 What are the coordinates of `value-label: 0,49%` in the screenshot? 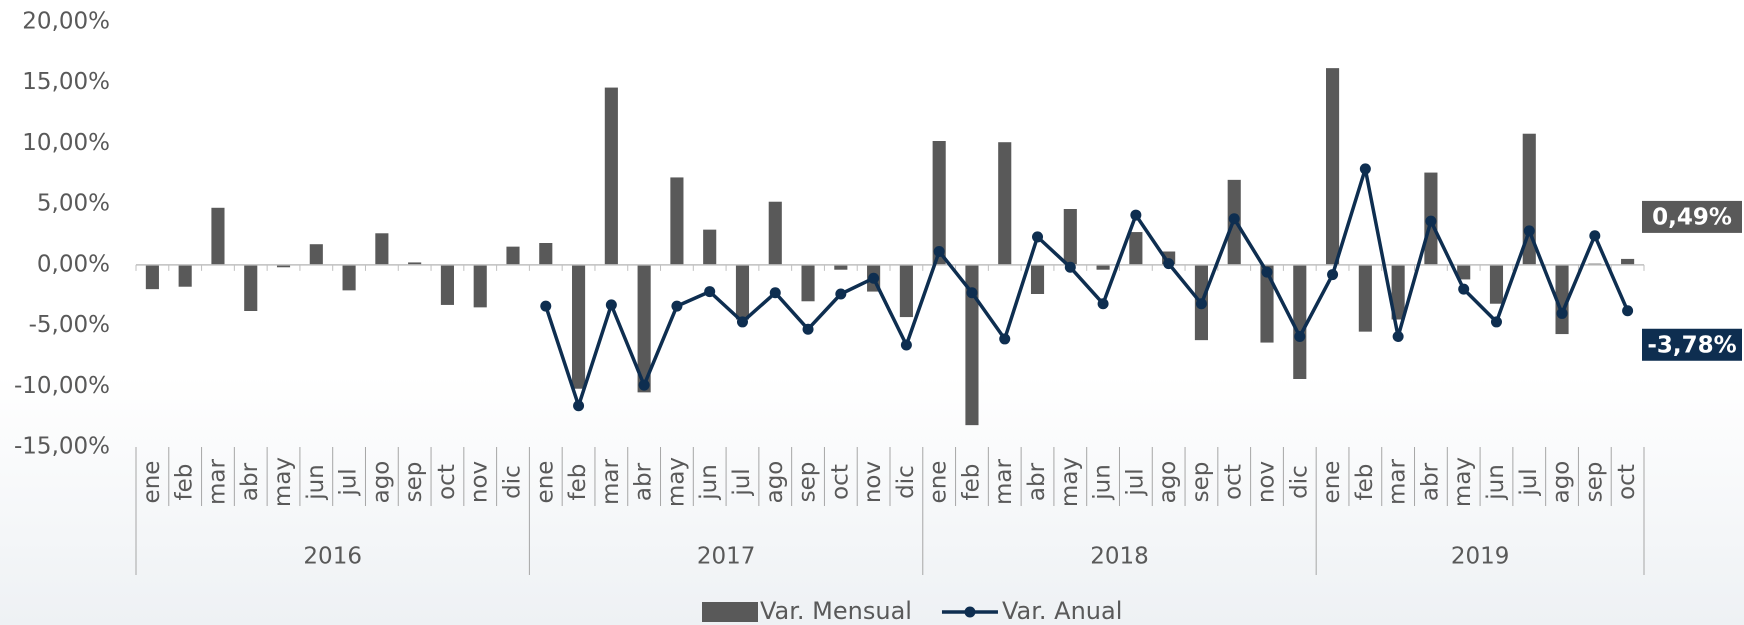 It's located at (1692, 217).